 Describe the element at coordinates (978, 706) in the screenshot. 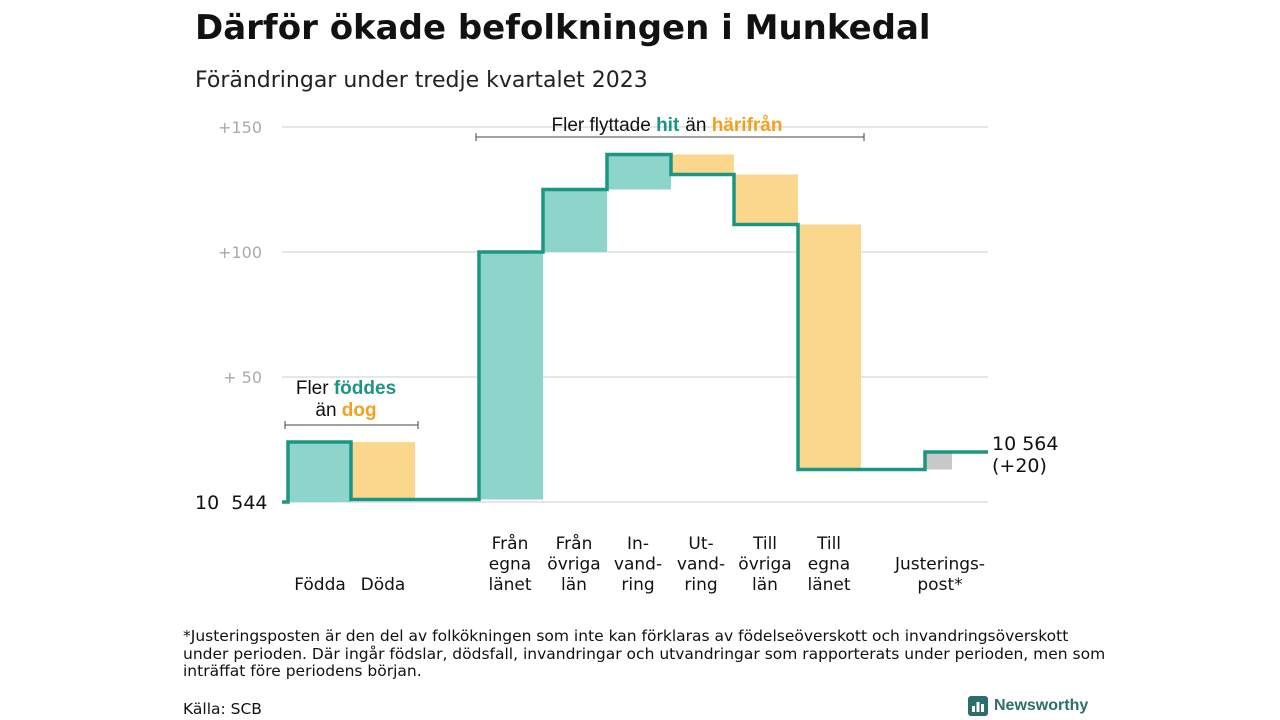

I see `newsworthy-chart-icon` at that location.